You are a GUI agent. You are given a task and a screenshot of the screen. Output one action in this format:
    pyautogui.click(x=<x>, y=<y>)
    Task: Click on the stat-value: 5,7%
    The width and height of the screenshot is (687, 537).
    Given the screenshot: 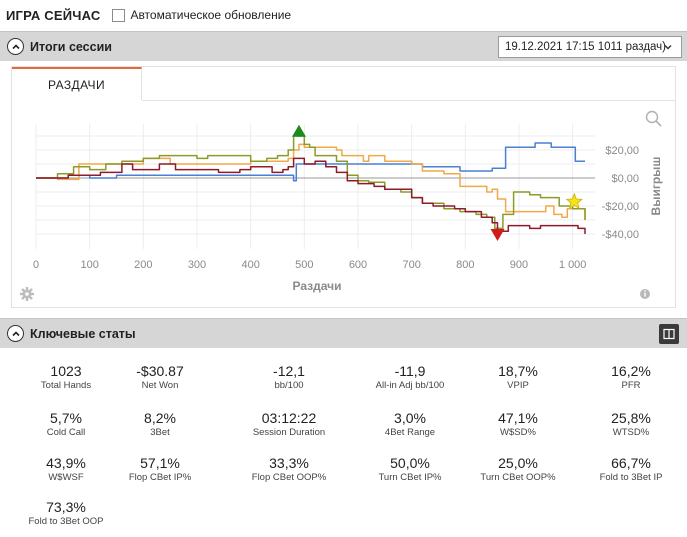 What is the action you would take?
    pyautogui.click(x=66, y=418)
    